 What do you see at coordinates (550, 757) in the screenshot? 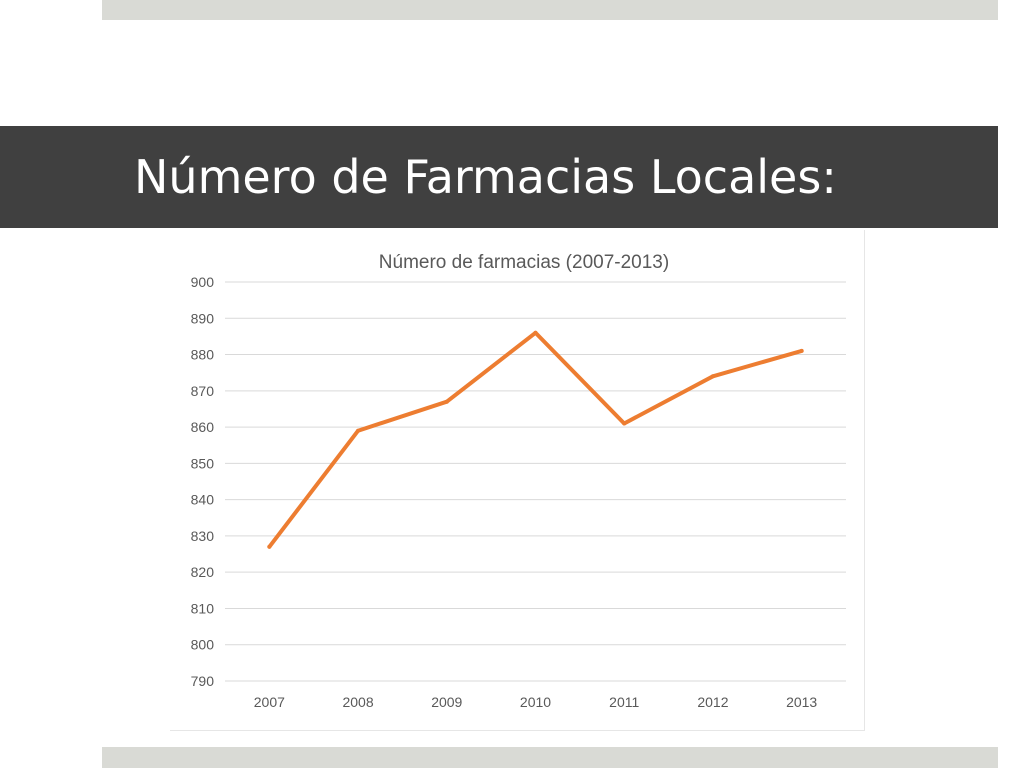
I see `bottom-accent-bar` at bounding box center [550, 757].